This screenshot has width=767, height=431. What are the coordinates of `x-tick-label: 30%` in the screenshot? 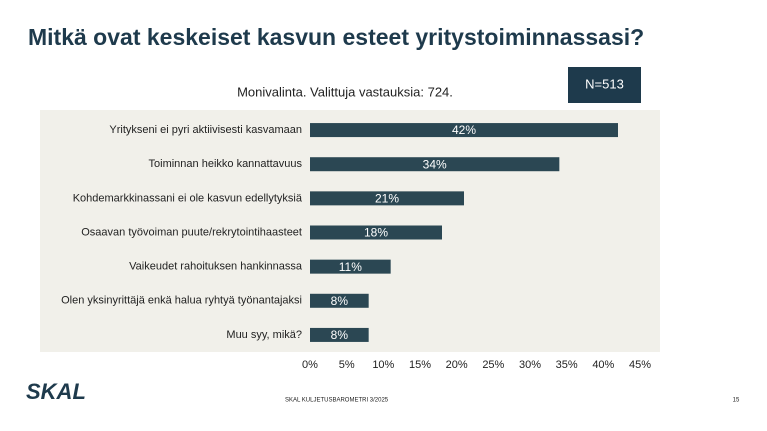 It's located at (530, 365).